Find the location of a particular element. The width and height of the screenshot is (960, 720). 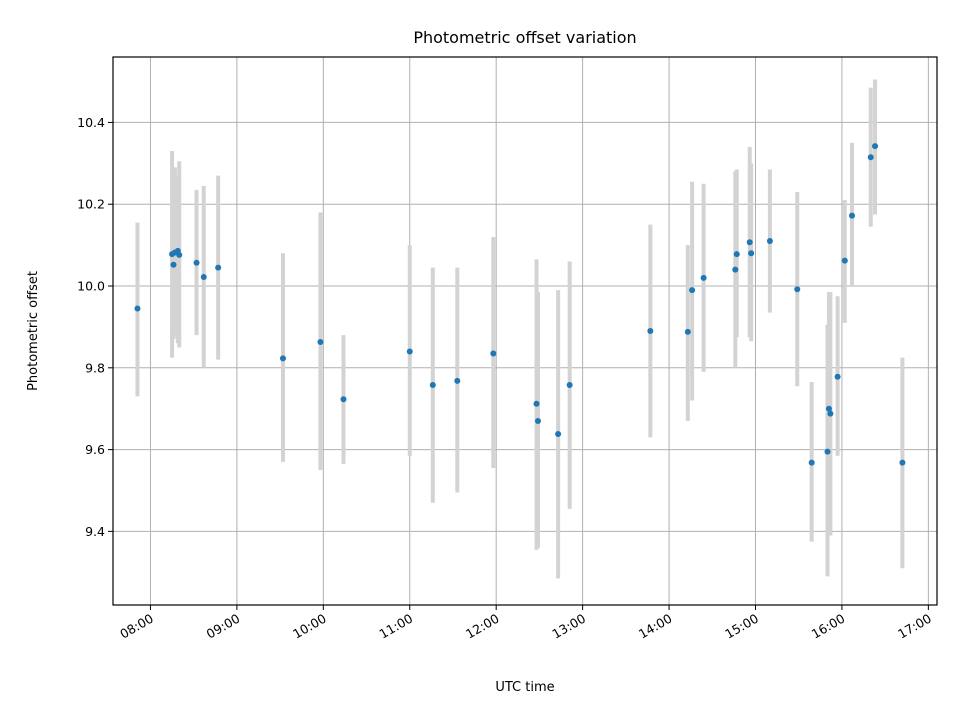

y-tick-label: 10.2 is located at coordinates (91, 204).